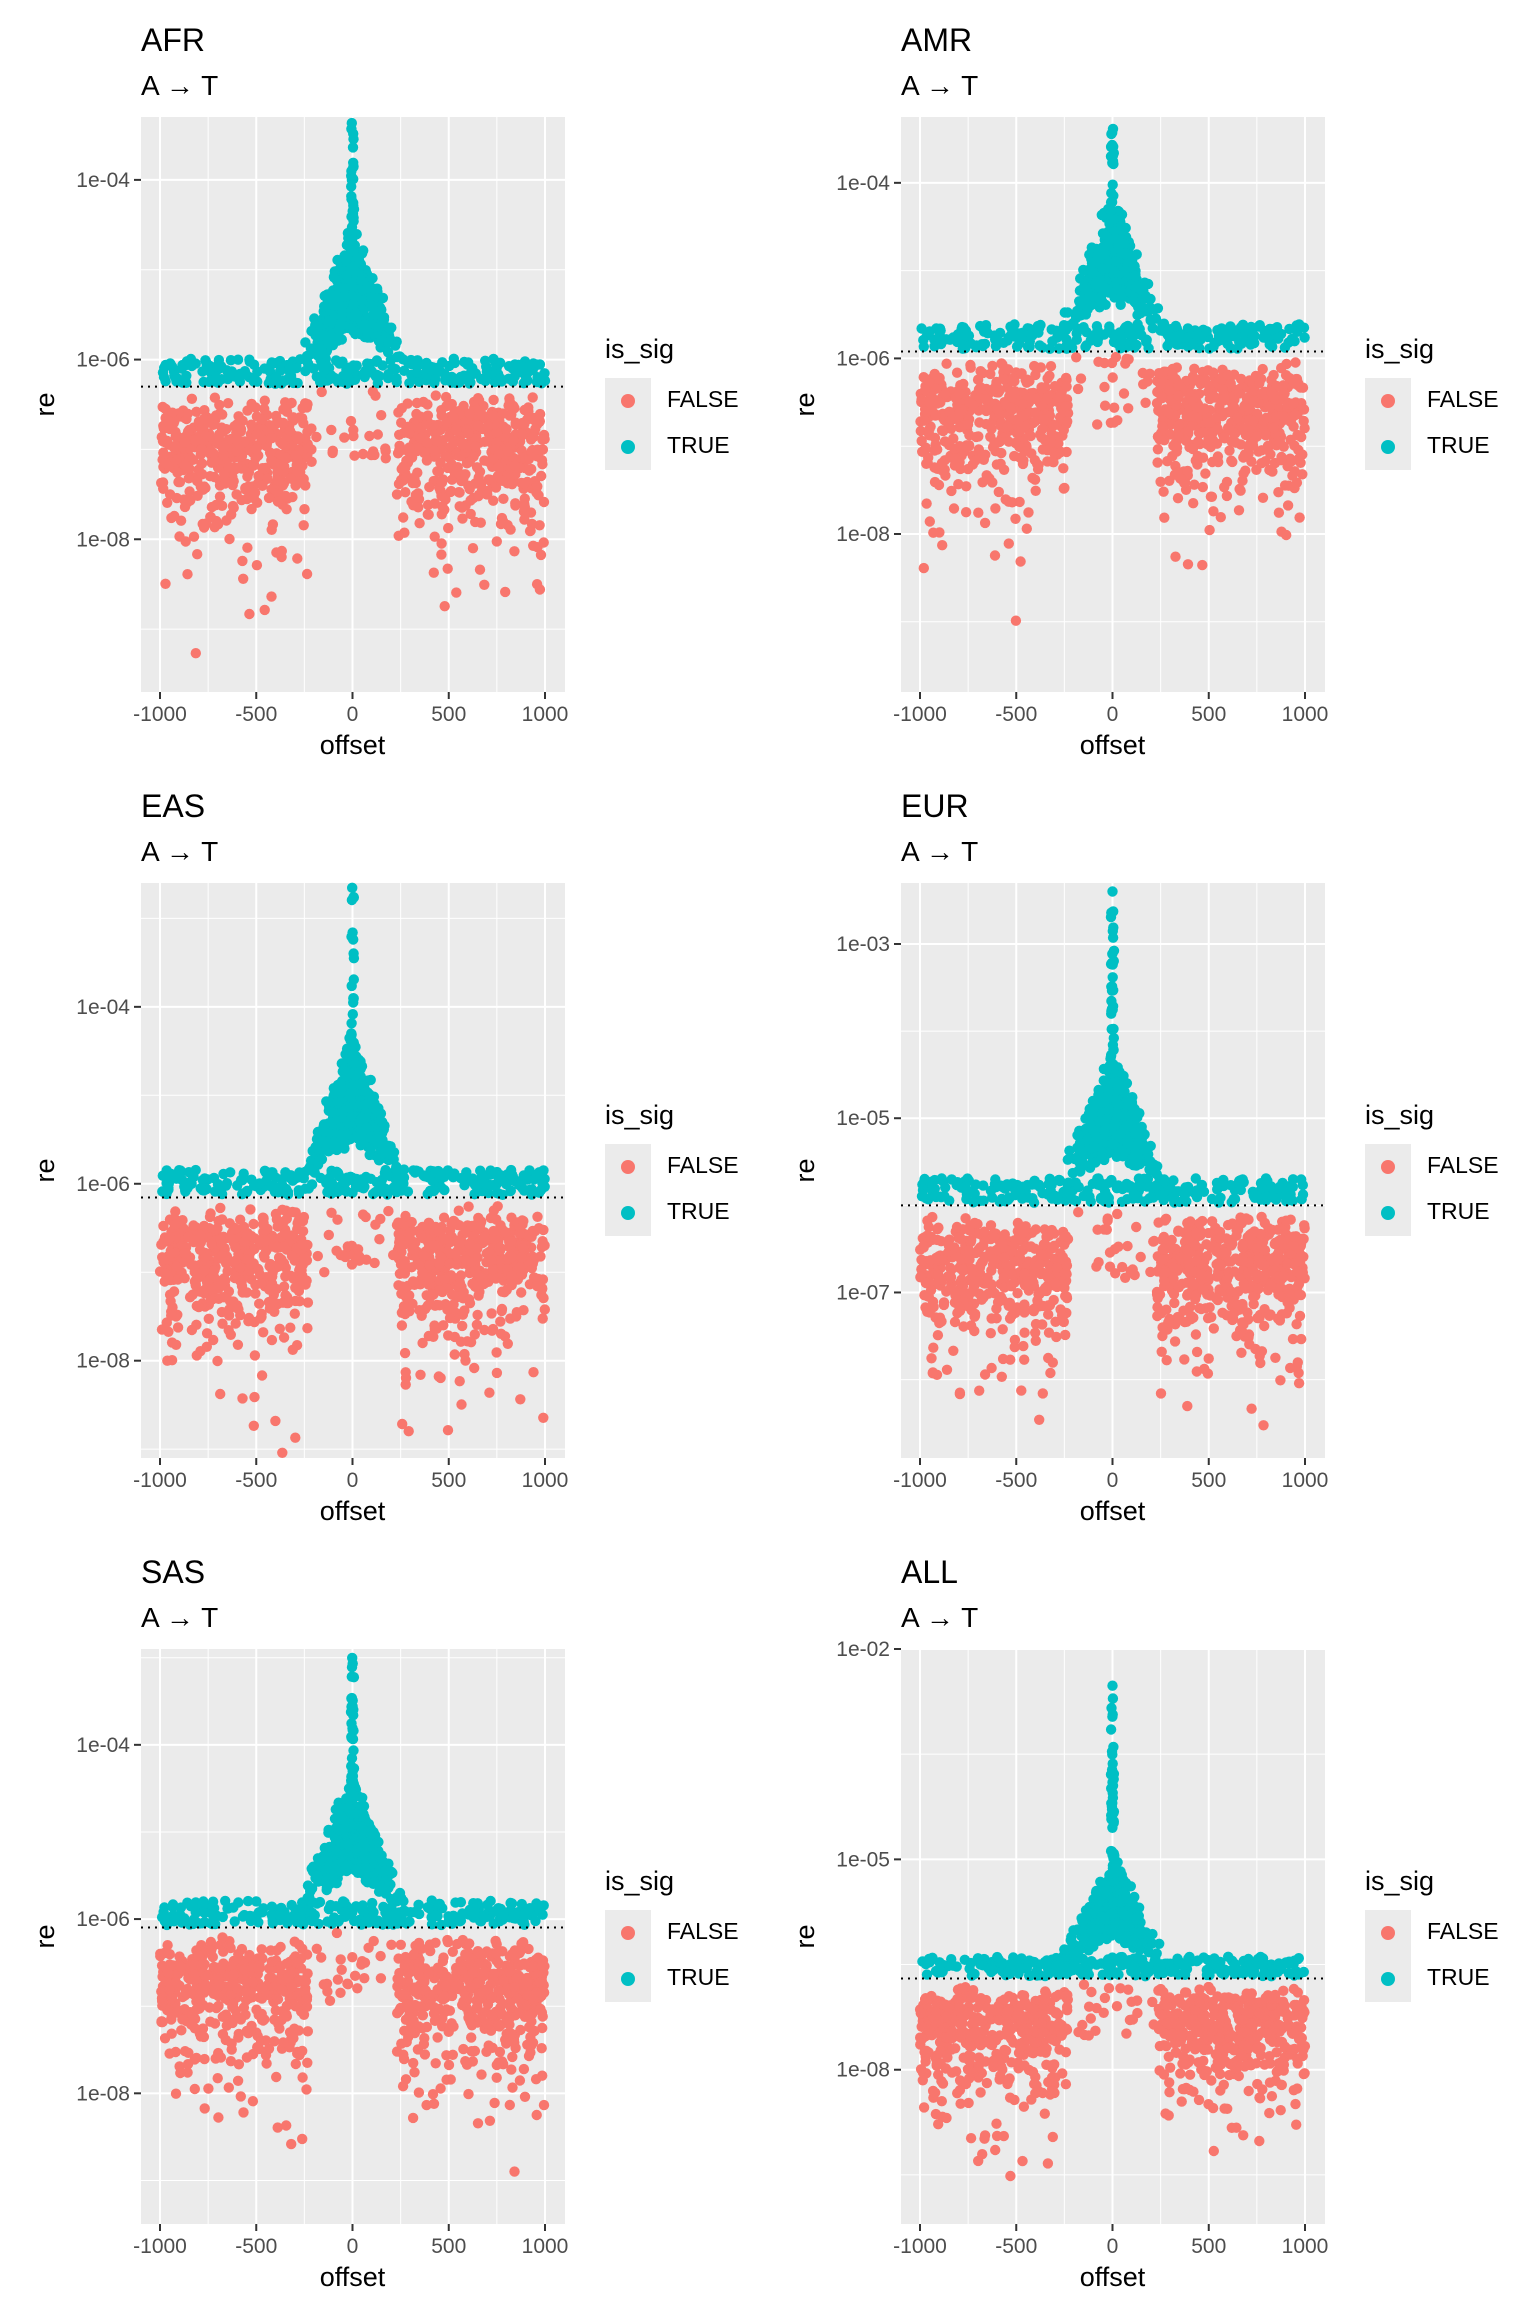  What do you see at coordinates (1208, 714) in the screenshot?
I see `x-tick-label: 500` at bounding box center [1208, 714].